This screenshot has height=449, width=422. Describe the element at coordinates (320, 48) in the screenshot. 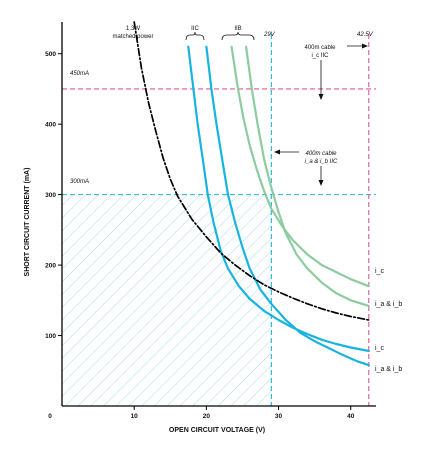

I see `cable-iic-label-1: 400m cable` at that location.